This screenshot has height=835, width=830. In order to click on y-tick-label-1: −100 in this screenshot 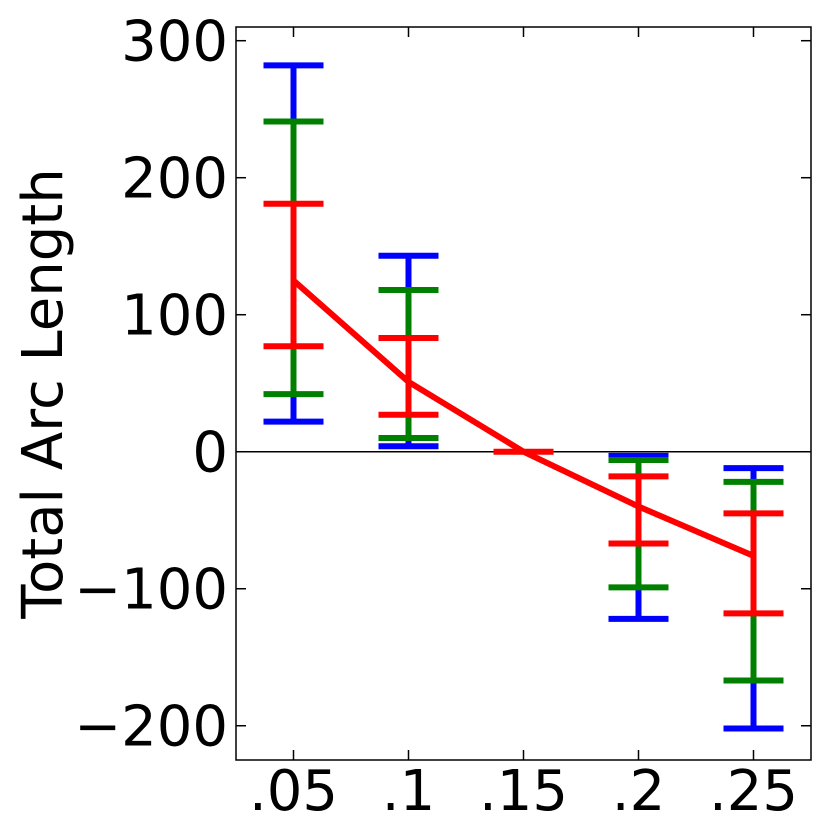, I will do `click(151, 590)`.